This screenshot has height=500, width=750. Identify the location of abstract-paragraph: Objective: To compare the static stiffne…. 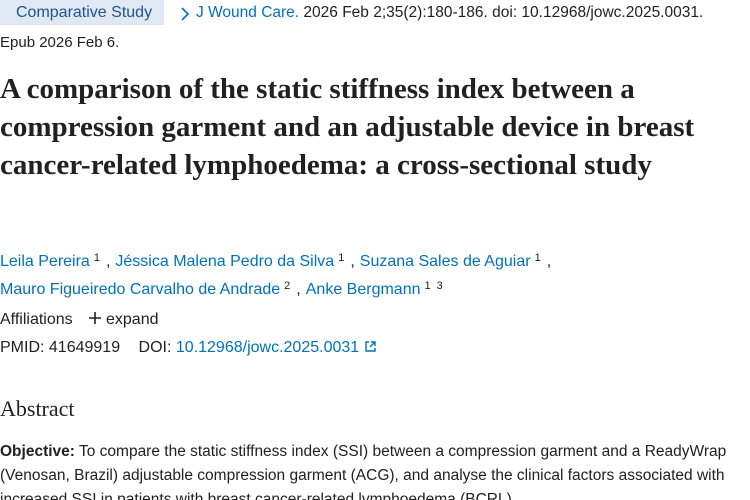
(370, 470).